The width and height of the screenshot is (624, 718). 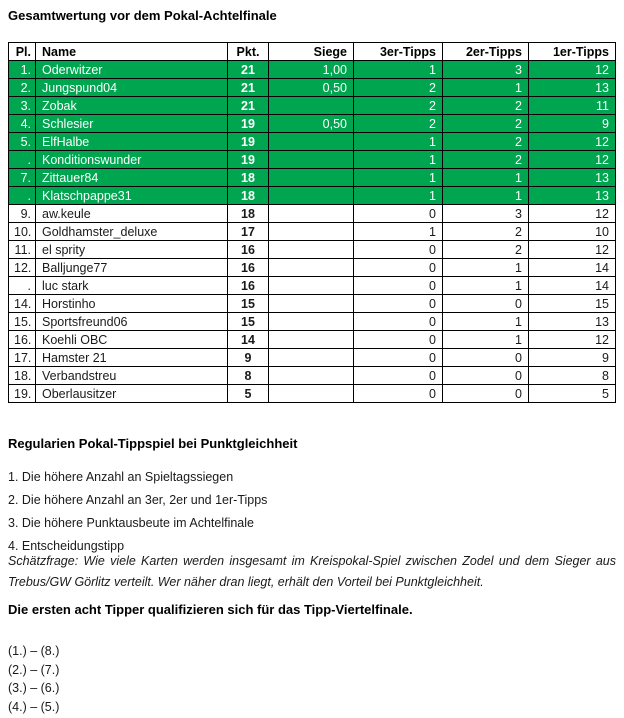 What do you see at coordinates (312, 105) in the screenshot?
I see `table-row: 3. Zobak 21 2 2 11` at bounding box center [312, 105].